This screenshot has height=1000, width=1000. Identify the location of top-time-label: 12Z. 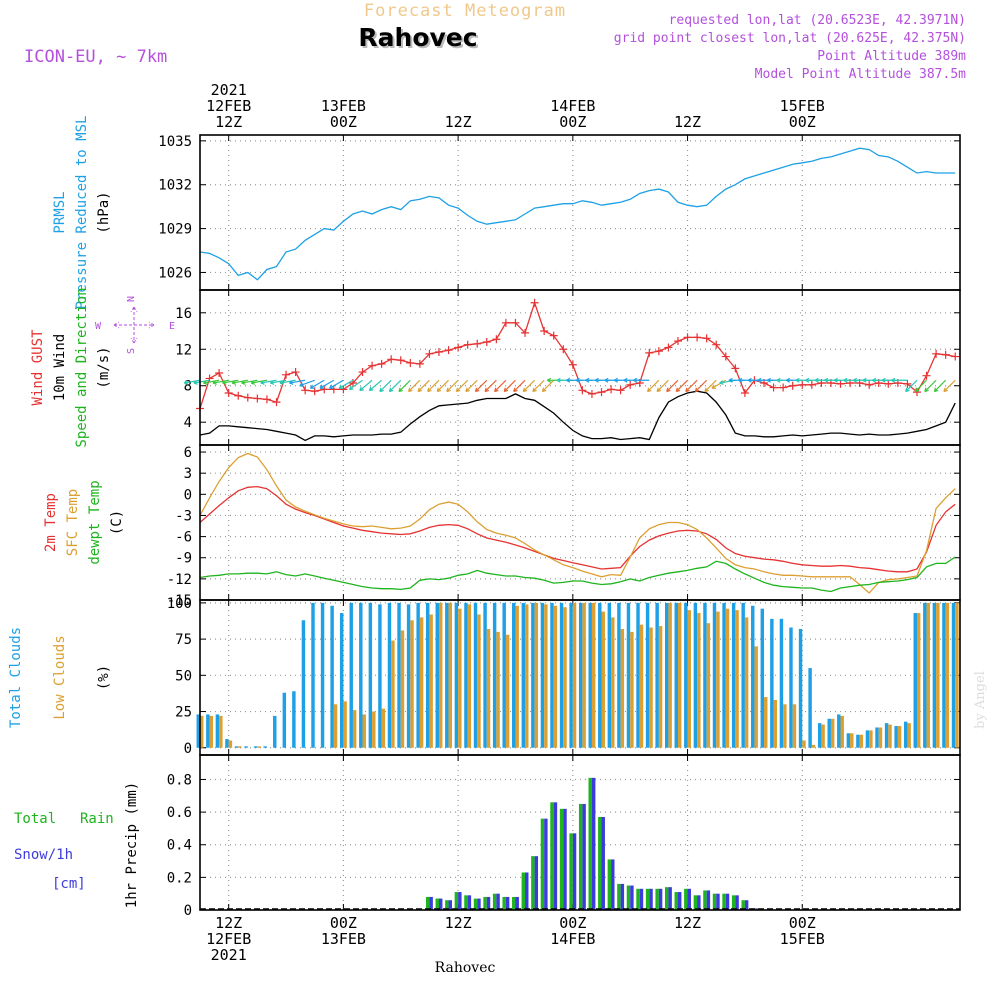
(228, 122).